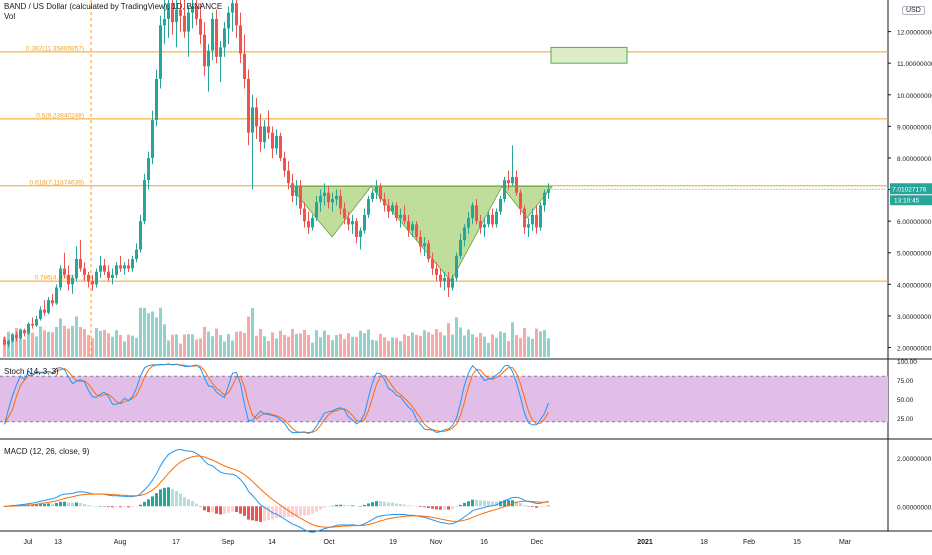 This screenshot has width=932, height=555. What do you see at coordinates (914, 317) in the screenshot?
I see `price-tick-label: 3.00000000` at bounding box center [914, 317].